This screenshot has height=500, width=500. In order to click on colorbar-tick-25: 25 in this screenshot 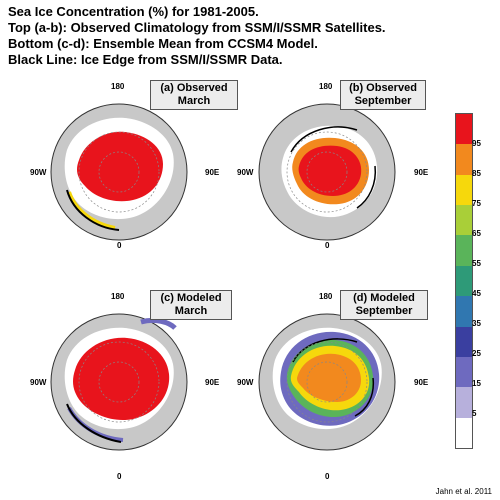, I will do `click(476, 353)`.